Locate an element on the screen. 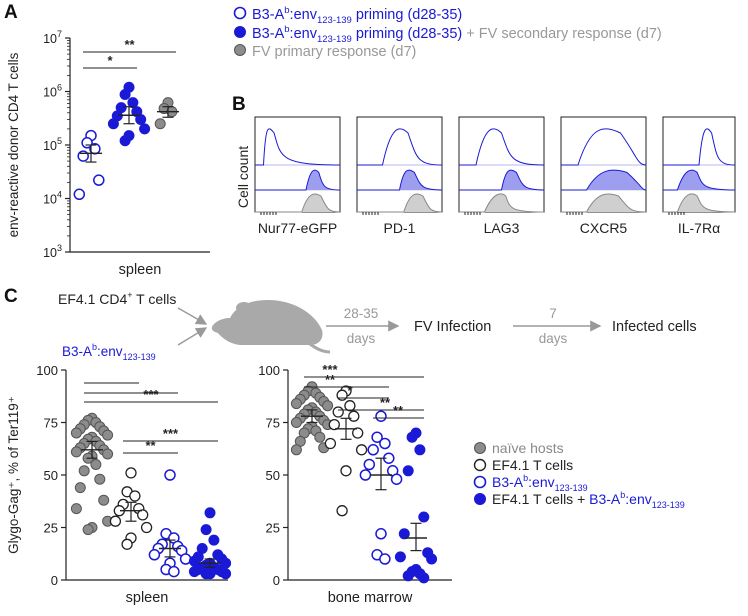  significance-label: * is located at coordinates (350, 390).